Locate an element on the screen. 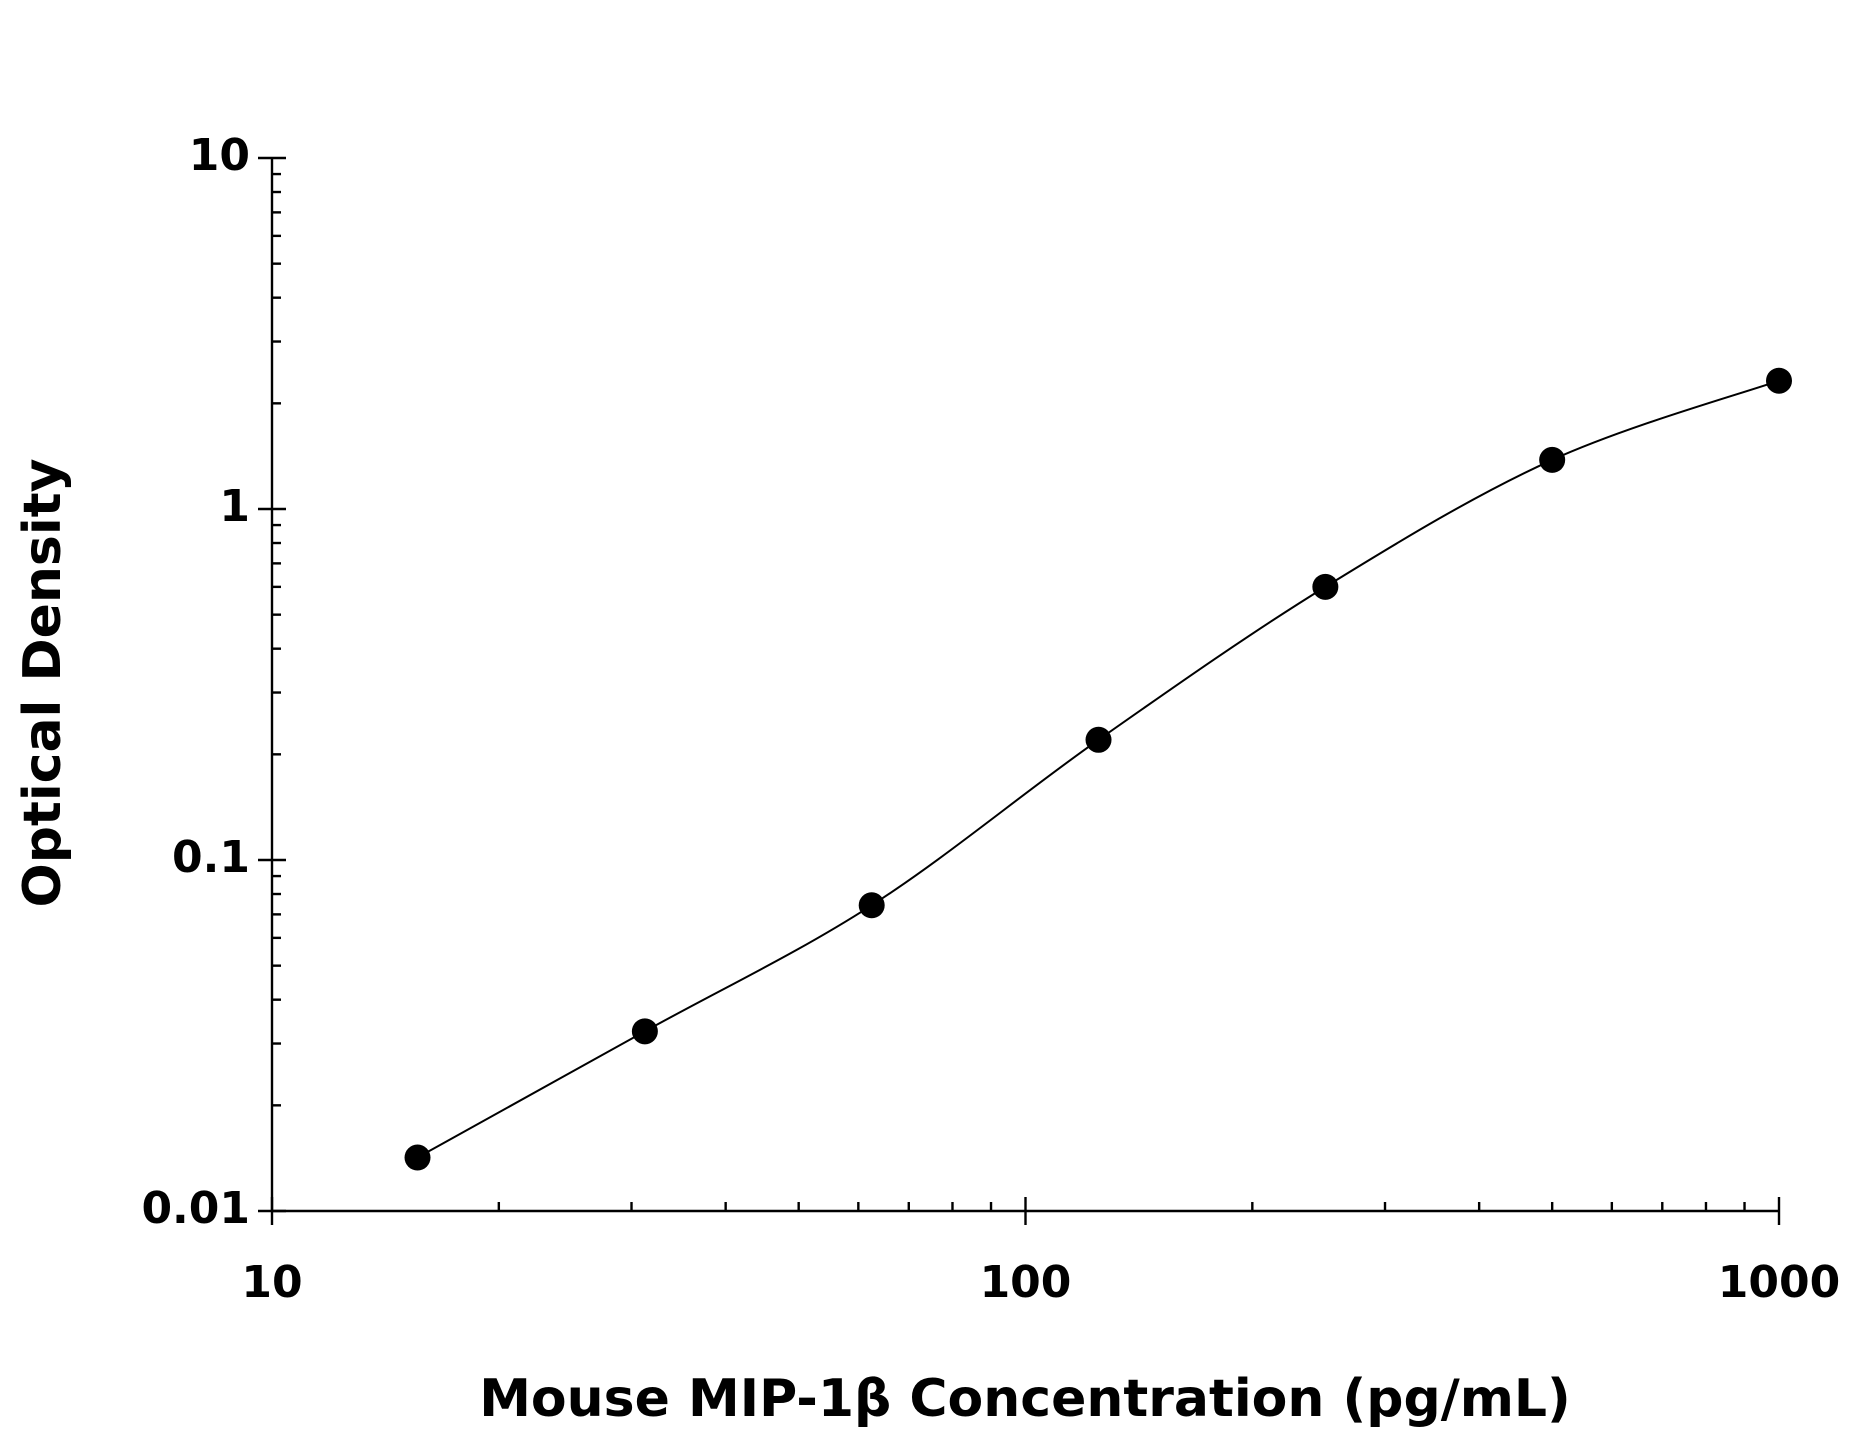  x-tick-label: 1000 is located at coordinates (1779, 1282).